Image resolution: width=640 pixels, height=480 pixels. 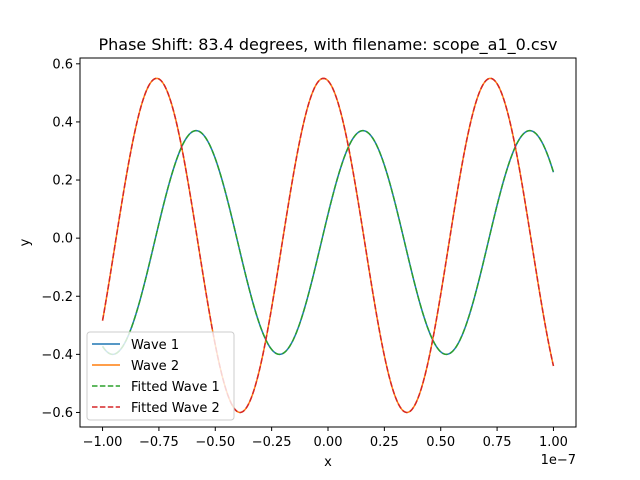 I want to click on x-axis-ticks: −1.00 −0.75 −0.50 −0.25 0.00 0.25 0.50 0.75 1.00, so click(x=325, y=438).